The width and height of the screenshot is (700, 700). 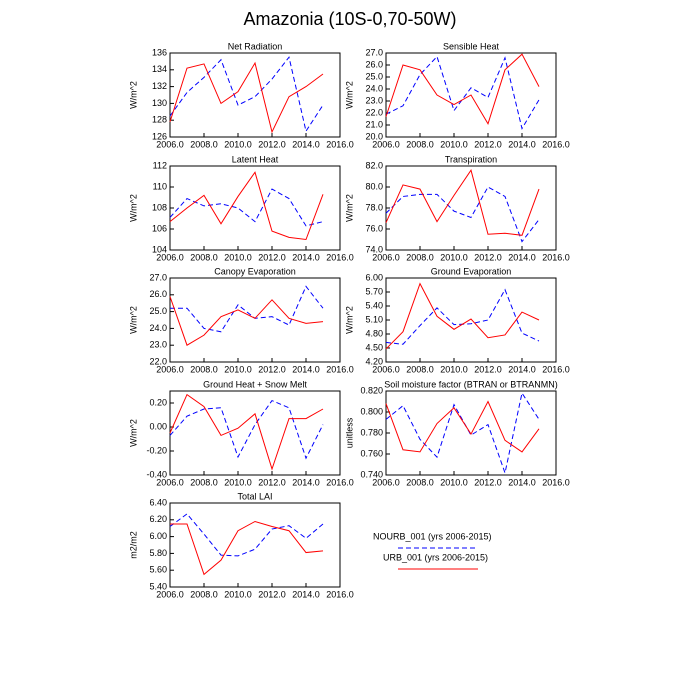 What do you see at coordinates (133, 545) in the screenshot?
I see `y-axis-label: m2/m2` at bounding box center [133, 545].